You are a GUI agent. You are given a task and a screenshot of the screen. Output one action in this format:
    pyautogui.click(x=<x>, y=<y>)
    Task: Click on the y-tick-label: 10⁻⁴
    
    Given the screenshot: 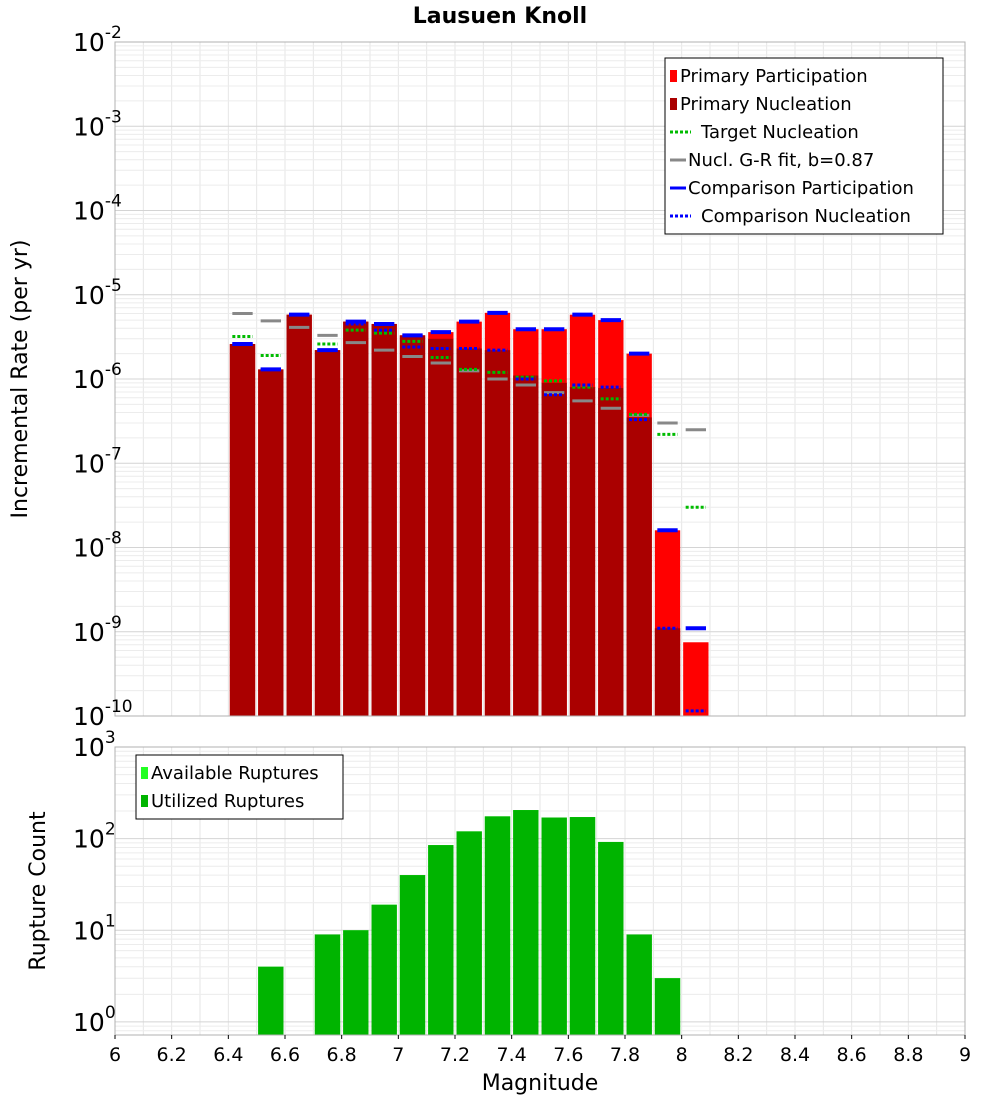 What is the action you would take?
    pyautogui.click(x=97, y=209)
    